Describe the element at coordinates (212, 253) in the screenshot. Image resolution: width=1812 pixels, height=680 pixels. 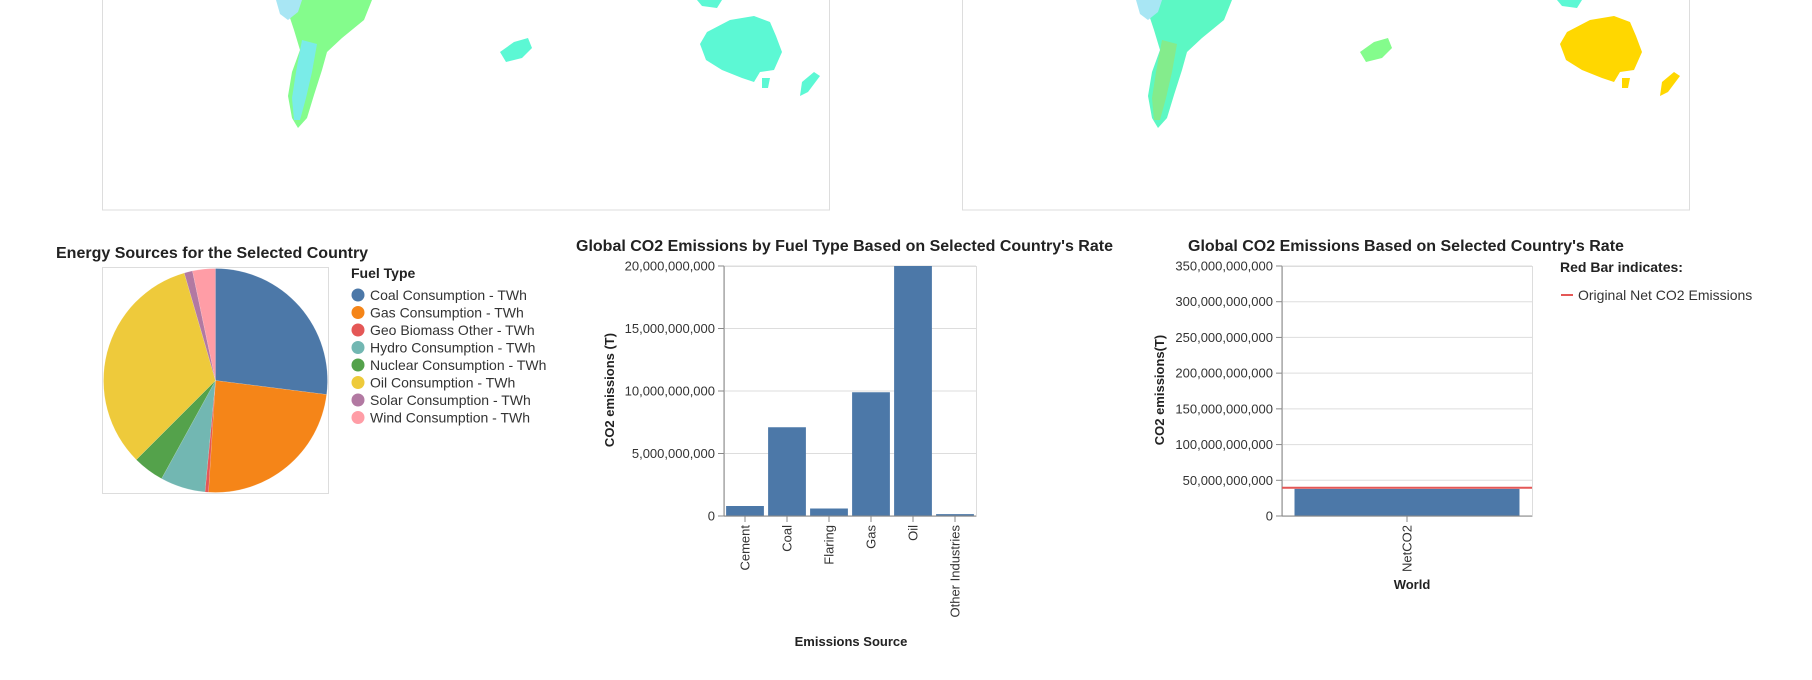
I see `pie-title: Energy Sources for the Selected Country` at that location.